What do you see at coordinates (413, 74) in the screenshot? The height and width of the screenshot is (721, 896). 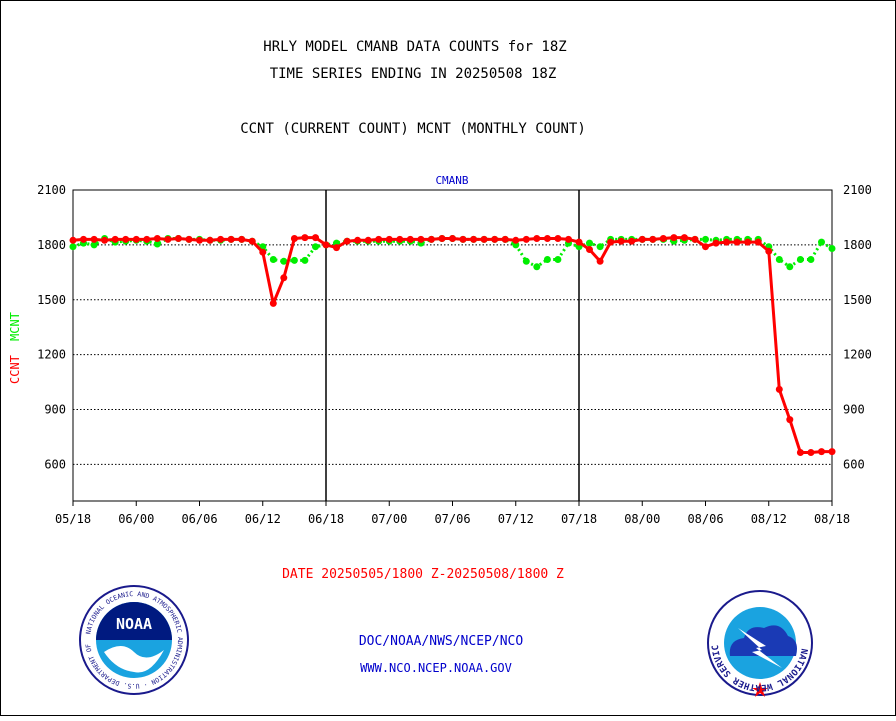 I see `chart-title-line2: TIME SERIES ENDING IN 20250508 18Z` at bounding box center [413, 74].